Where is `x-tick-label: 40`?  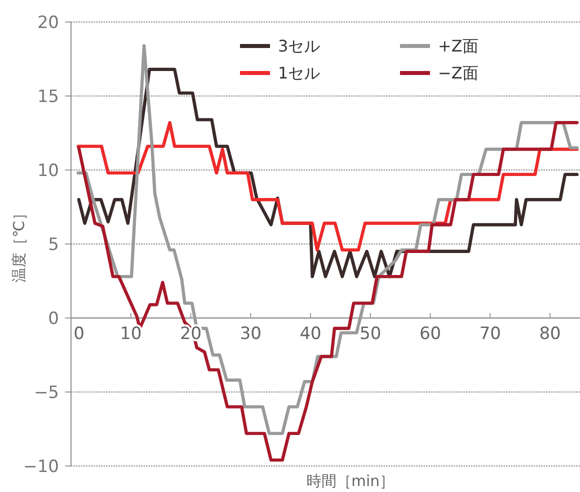 x-tick-label: 40 is located at coordinates (311, 334).